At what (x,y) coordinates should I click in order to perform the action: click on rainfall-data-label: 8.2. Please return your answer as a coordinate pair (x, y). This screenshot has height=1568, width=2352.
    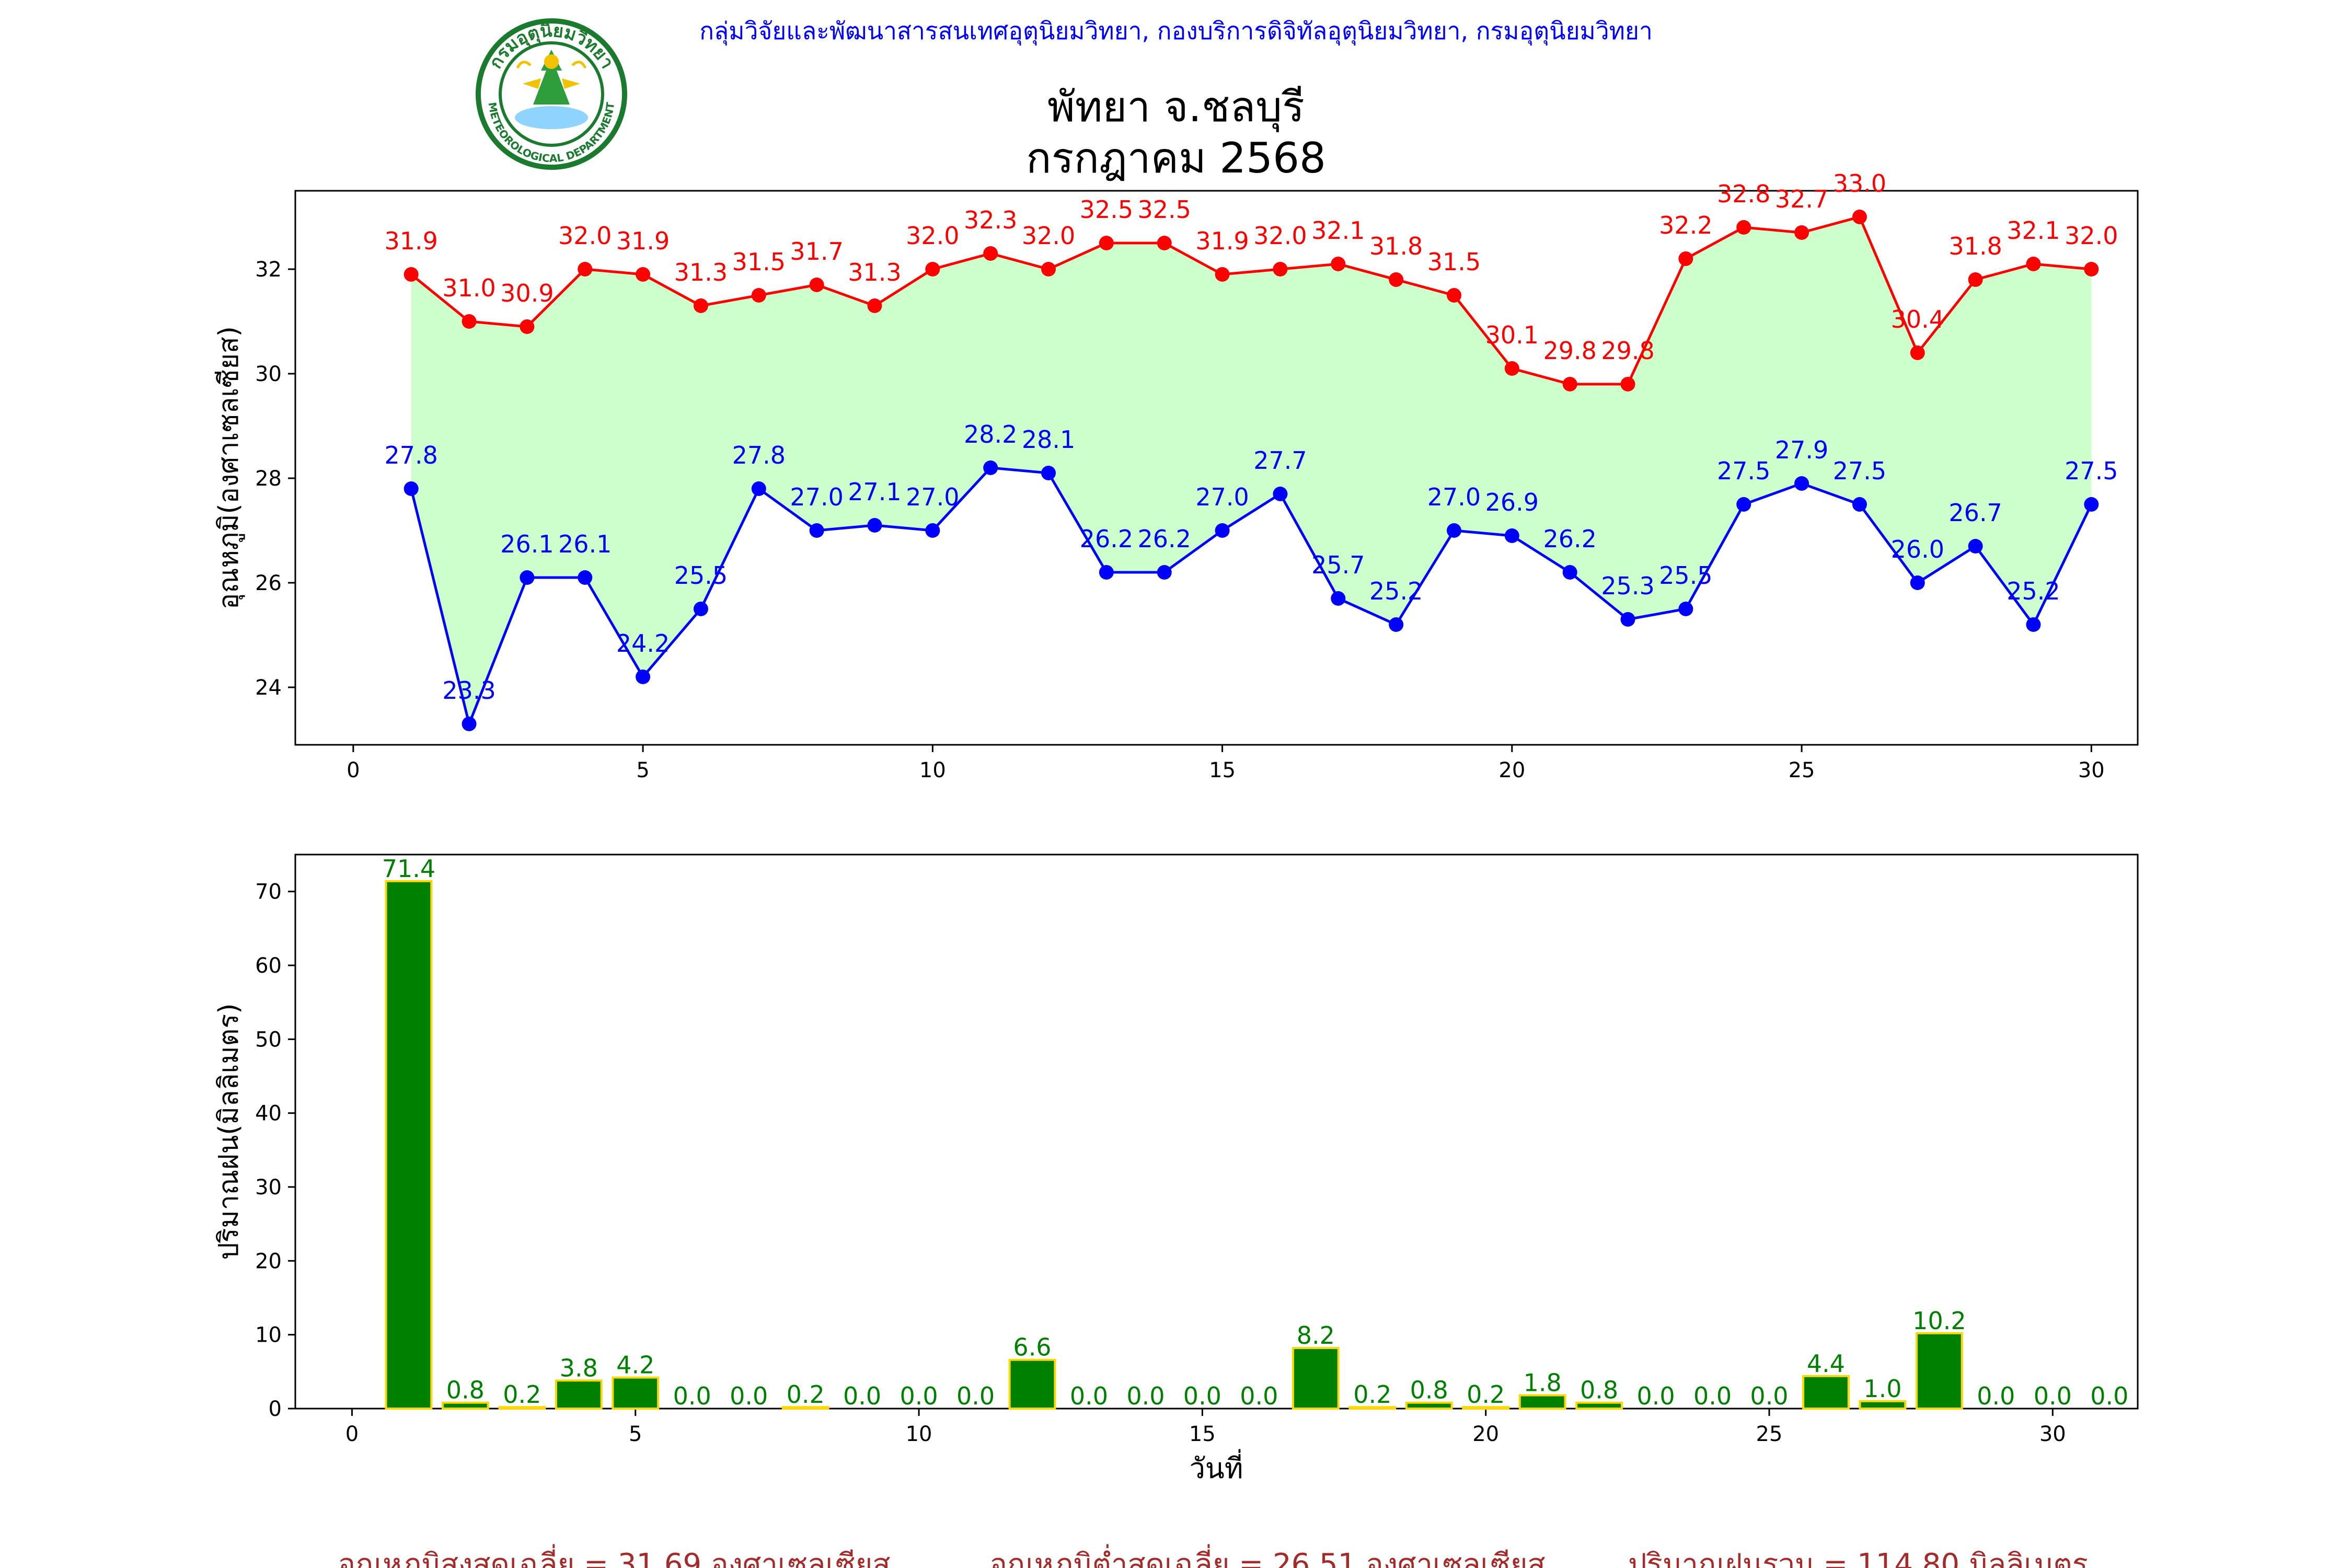
    Looking at the image, I should click on (1316, 1335).